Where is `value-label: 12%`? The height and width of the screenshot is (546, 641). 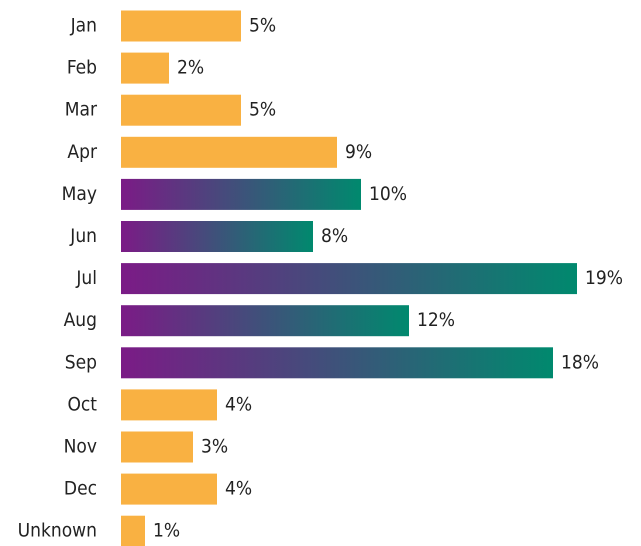 value-label: 12% is located at coordinates (436, 320).